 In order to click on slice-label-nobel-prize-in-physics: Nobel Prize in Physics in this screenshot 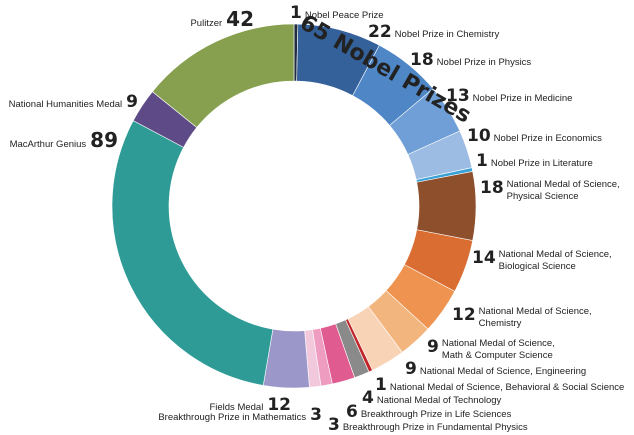, I will do `click(484, 62)`.